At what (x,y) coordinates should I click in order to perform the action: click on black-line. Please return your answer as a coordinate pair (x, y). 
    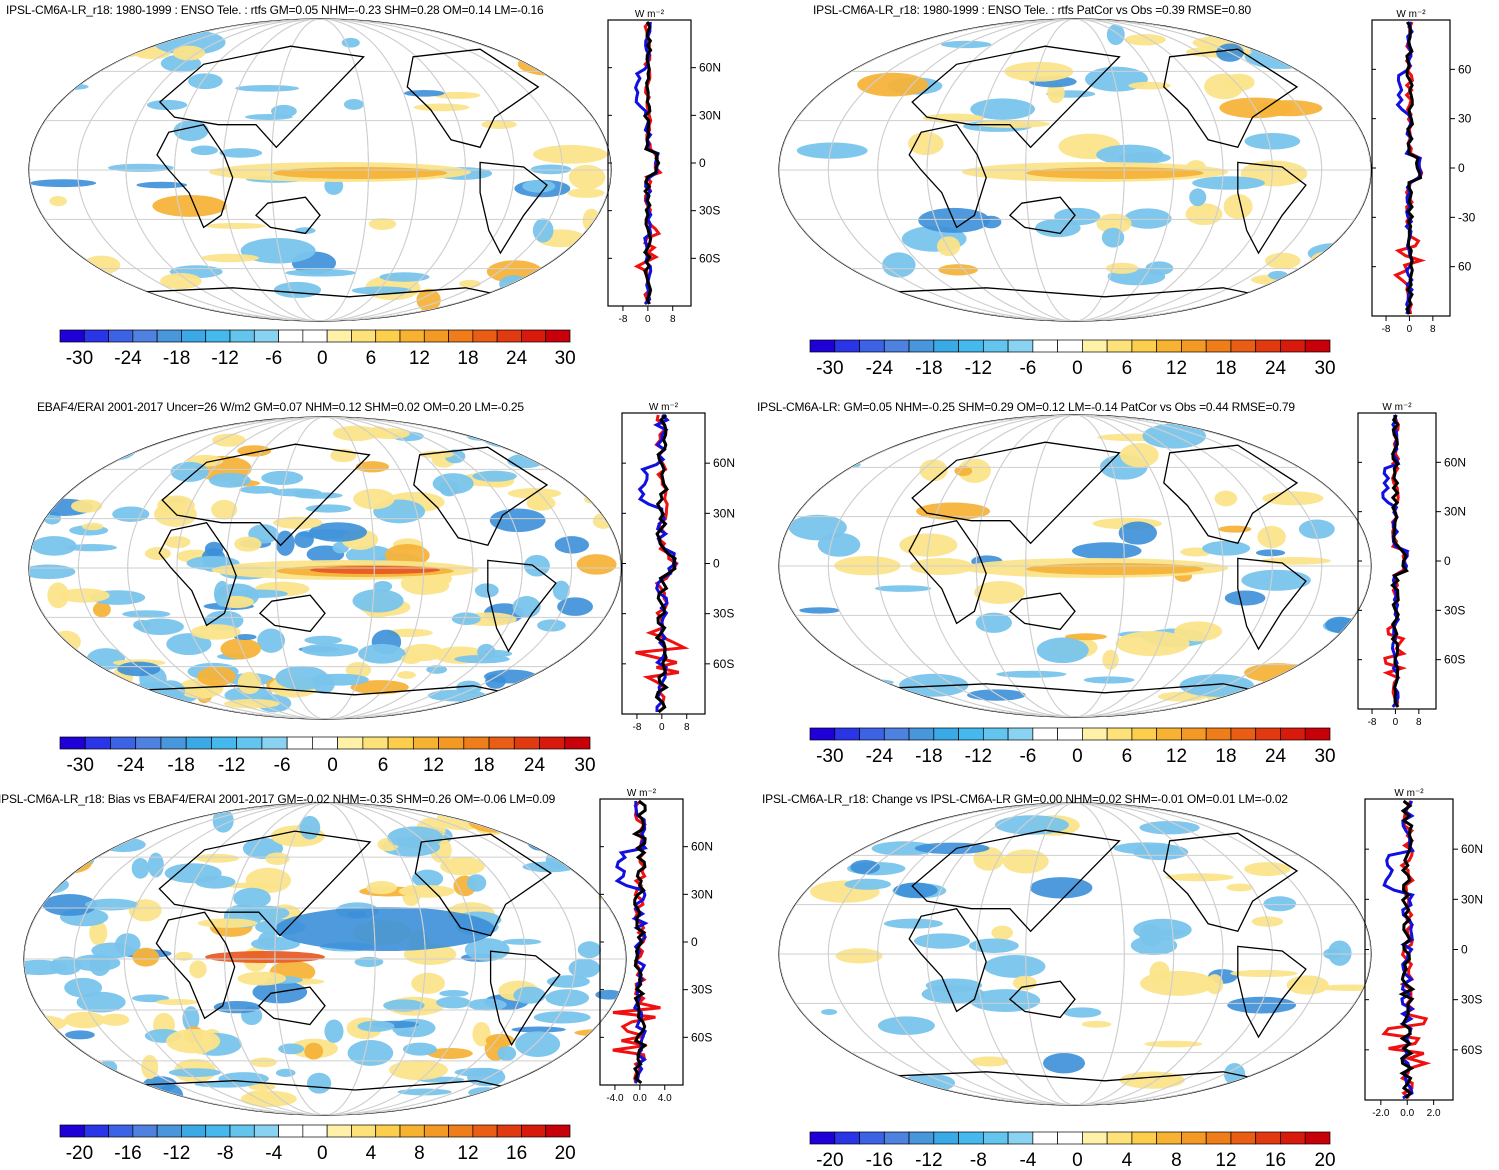
    Looking at the image, I should click on (1407, 949).